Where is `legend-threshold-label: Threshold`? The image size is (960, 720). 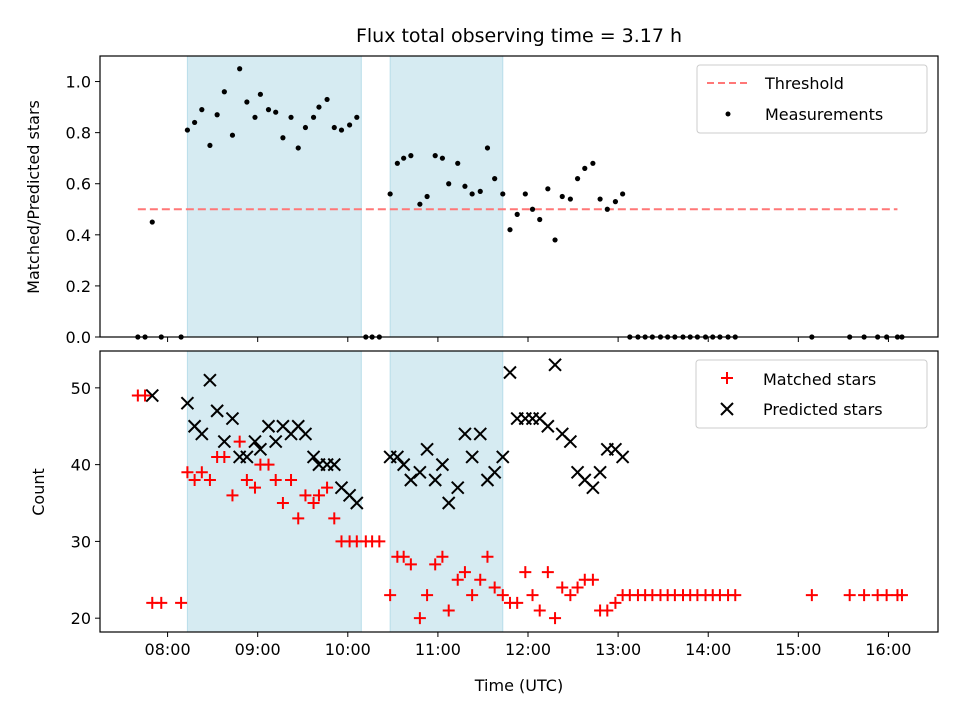
legend-threshold-label: Threshold is located at coordinates (804, 83).